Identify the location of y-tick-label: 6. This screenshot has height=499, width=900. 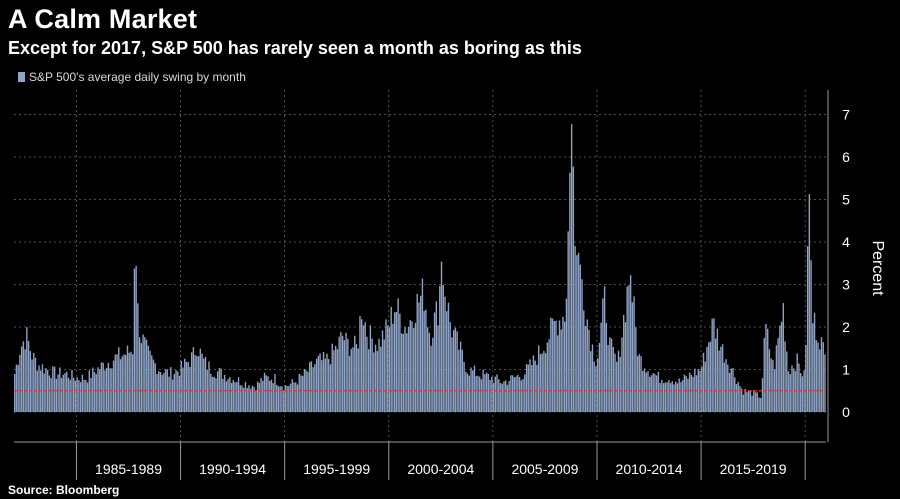
(846, 157).